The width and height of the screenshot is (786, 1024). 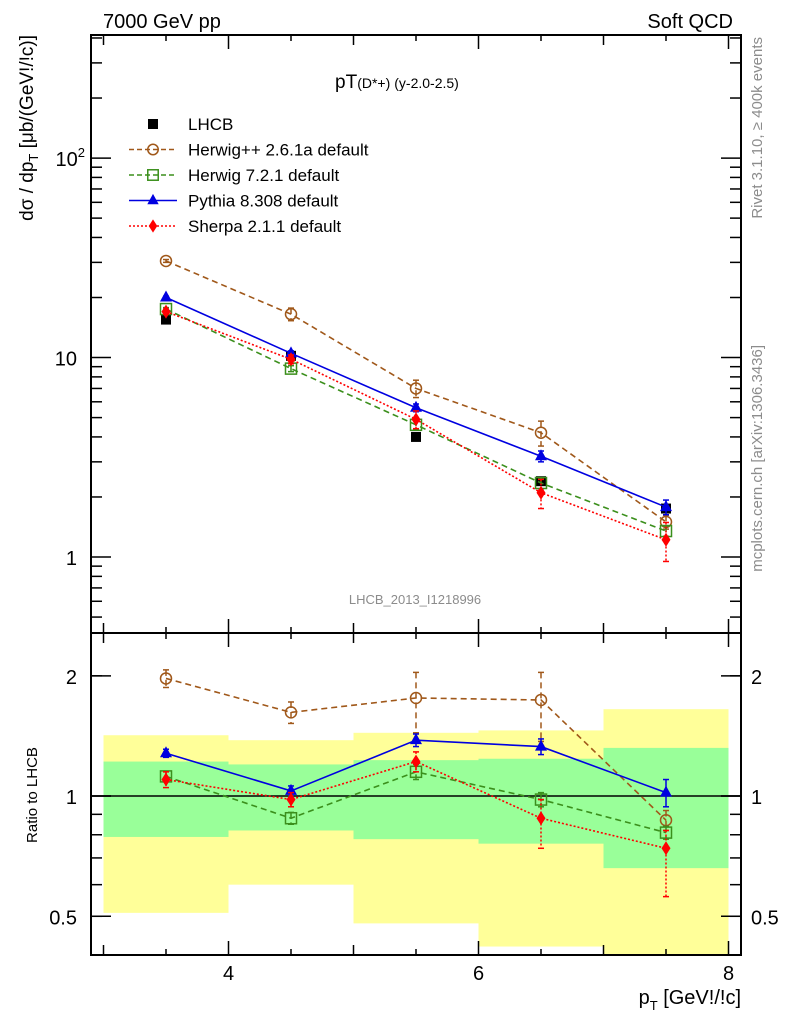 I want to click on header-right: Soft QCD, so click(x=690, y=22).